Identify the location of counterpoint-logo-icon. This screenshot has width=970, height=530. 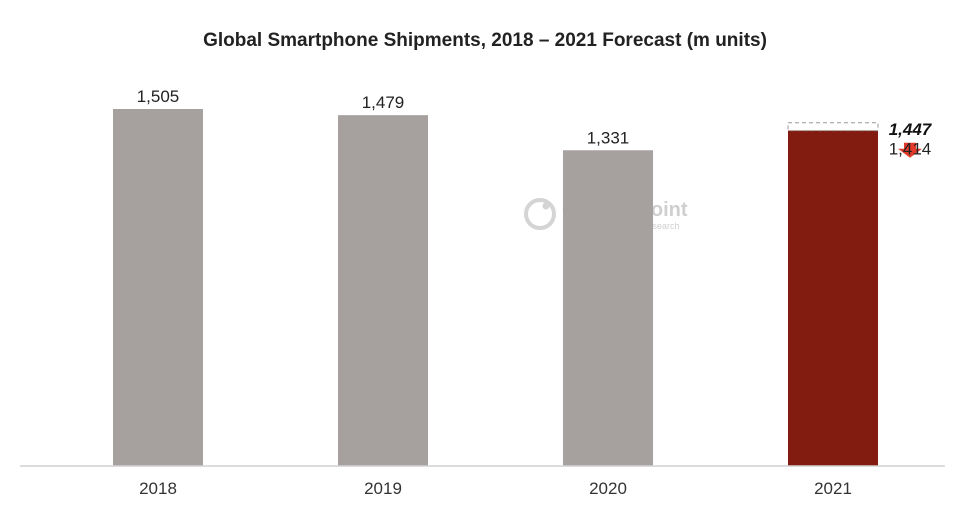
(540, 214).